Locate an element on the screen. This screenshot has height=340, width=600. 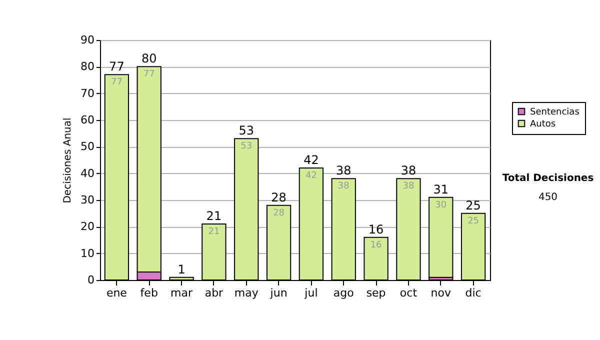
total-label: 1 is located at coordinates (182, 269).